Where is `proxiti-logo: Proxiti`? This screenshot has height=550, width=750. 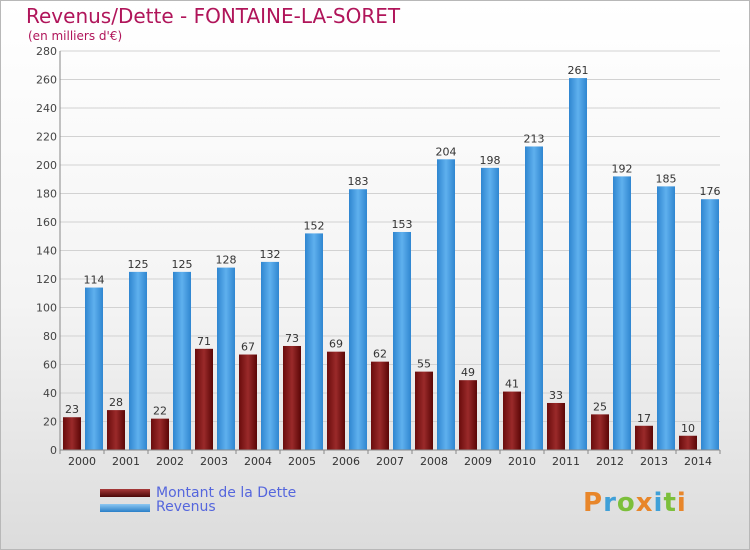
proxiti-logo: Proxiti is located at coordinates (635, 503).